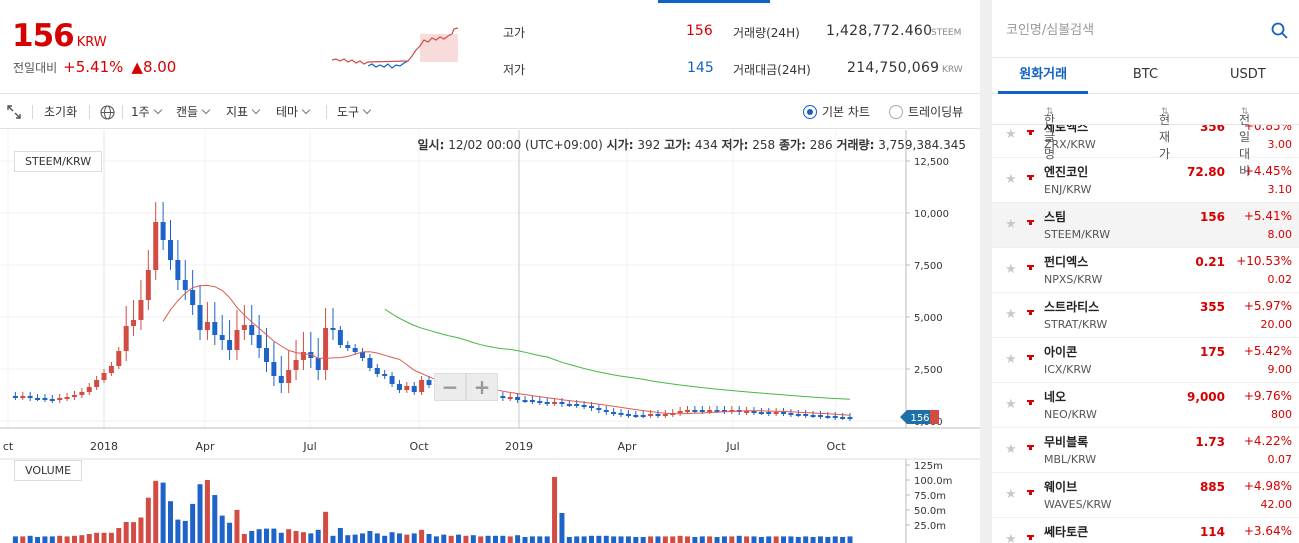 This screenshot has height=543, width=1299. Describe the element at coordinates (617, 354) in the screenshot. I see `moving-average-long` at that location.